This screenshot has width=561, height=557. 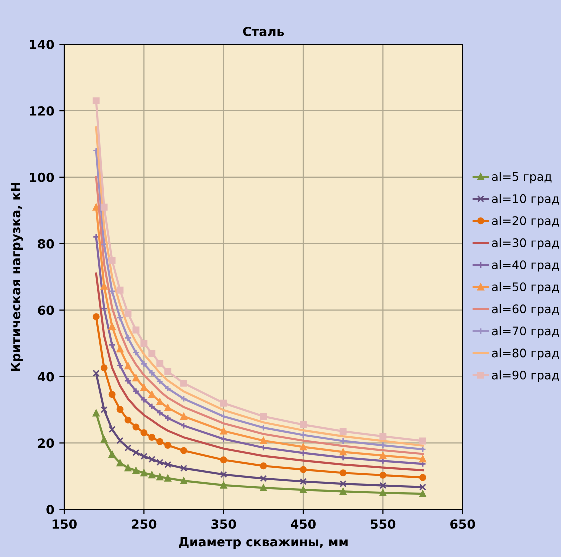 I want to click on legend-label: al=10 град, so click(x=526, y=200).